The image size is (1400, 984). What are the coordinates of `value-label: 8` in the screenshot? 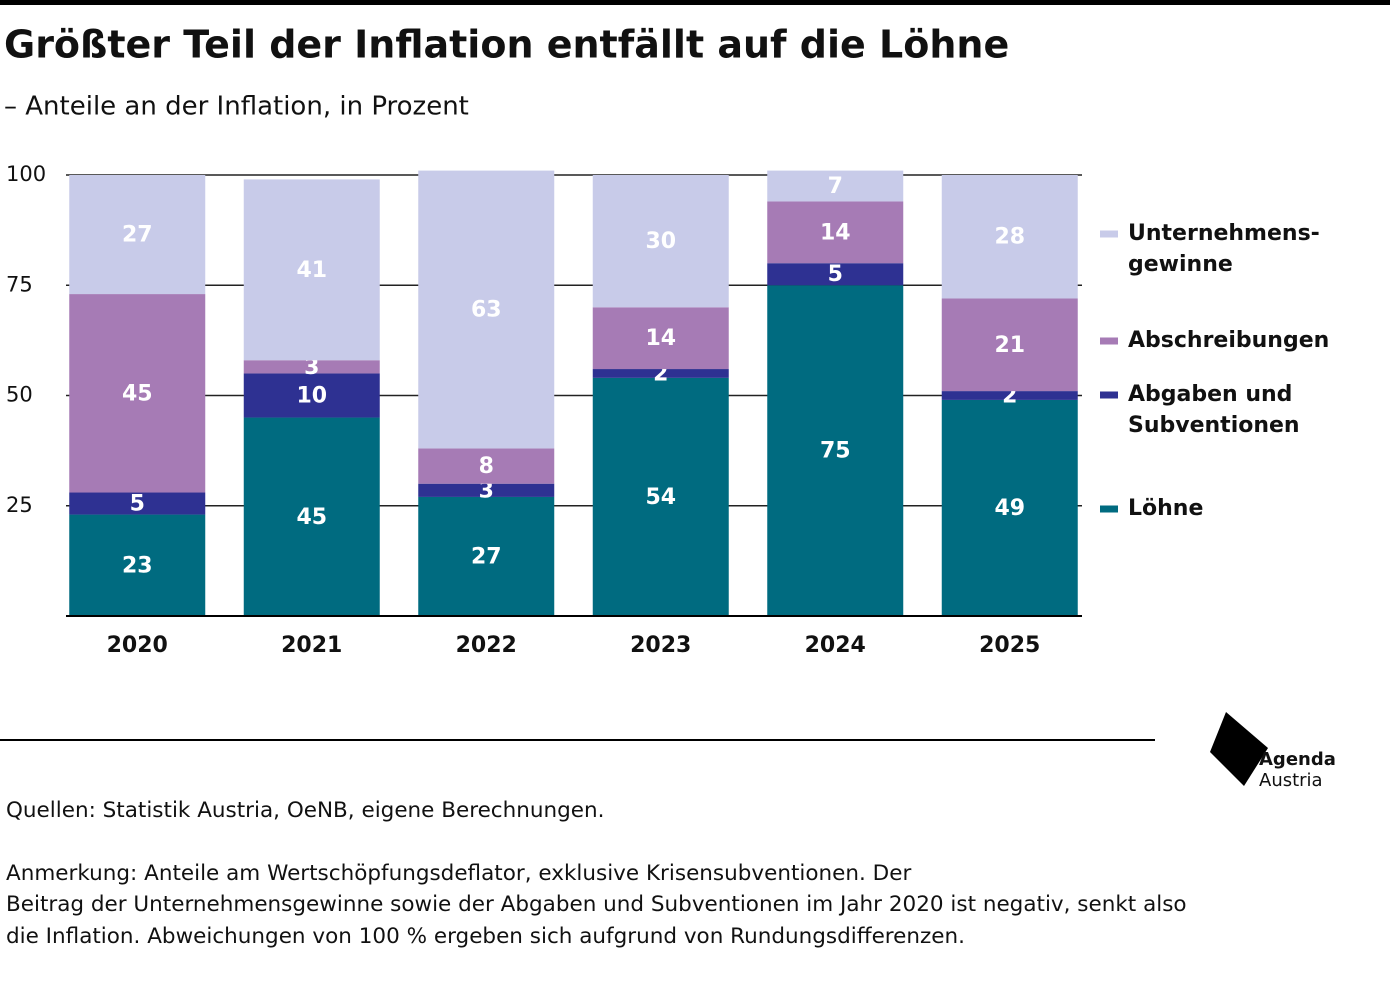 It's located at (486, 466).